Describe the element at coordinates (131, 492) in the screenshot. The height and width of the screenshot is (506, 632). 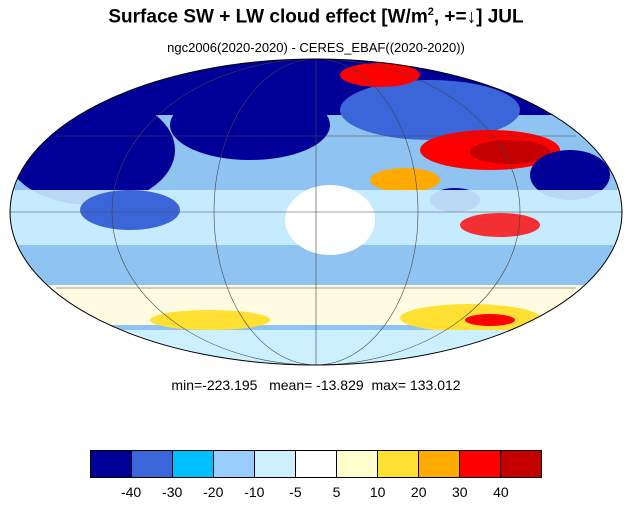
I see `colorbar-tick-label: -40` at that location.